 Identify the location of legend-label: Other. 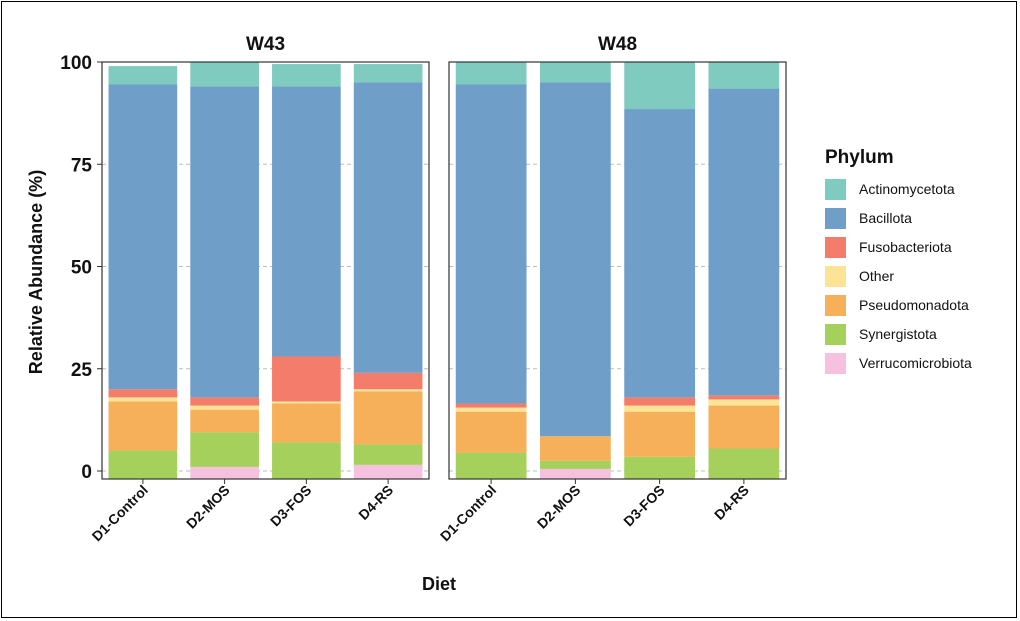
(876, 276).